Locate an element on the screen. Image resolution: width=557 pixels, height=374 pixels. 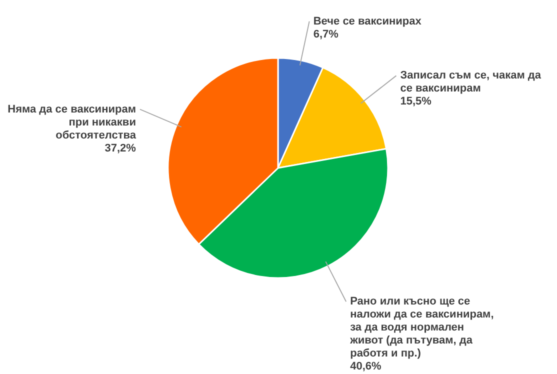
data-label: 37,2% is located at coordinates (120, 148).